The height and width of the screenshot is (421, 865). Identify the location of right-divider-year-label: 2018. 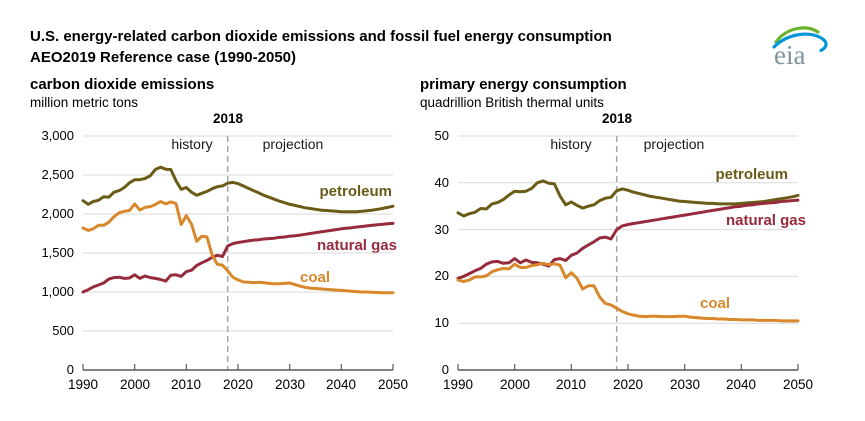
(617, 118).